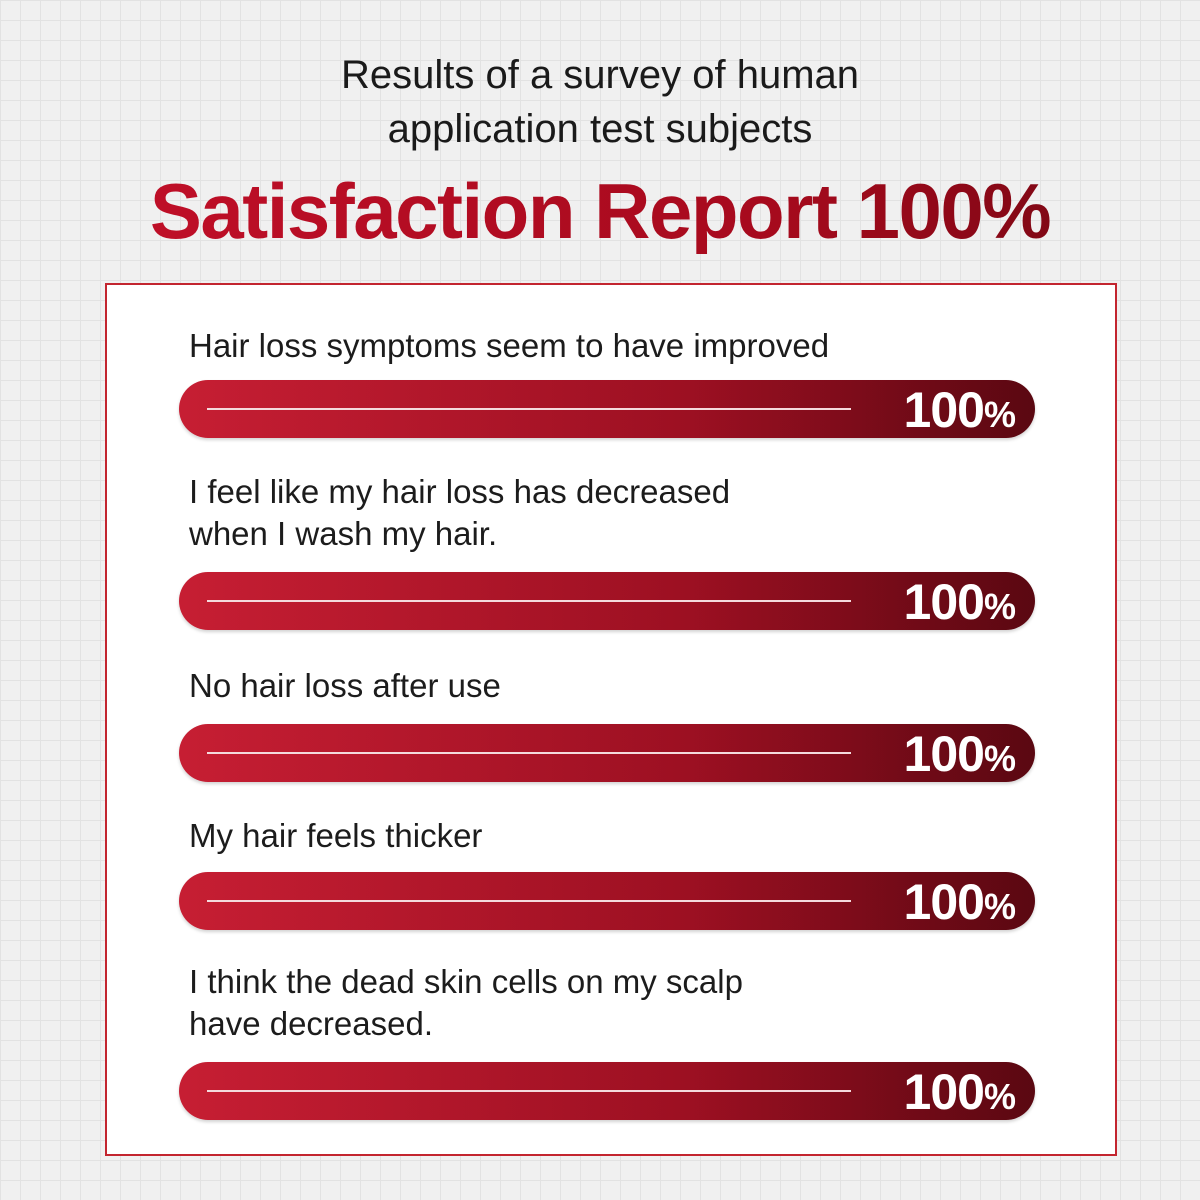  What do you see at coordinates (600, 75) in the screenshot?
I see `subtitle-line-1: Results of a survey of human` at bounding box center [600, 75].